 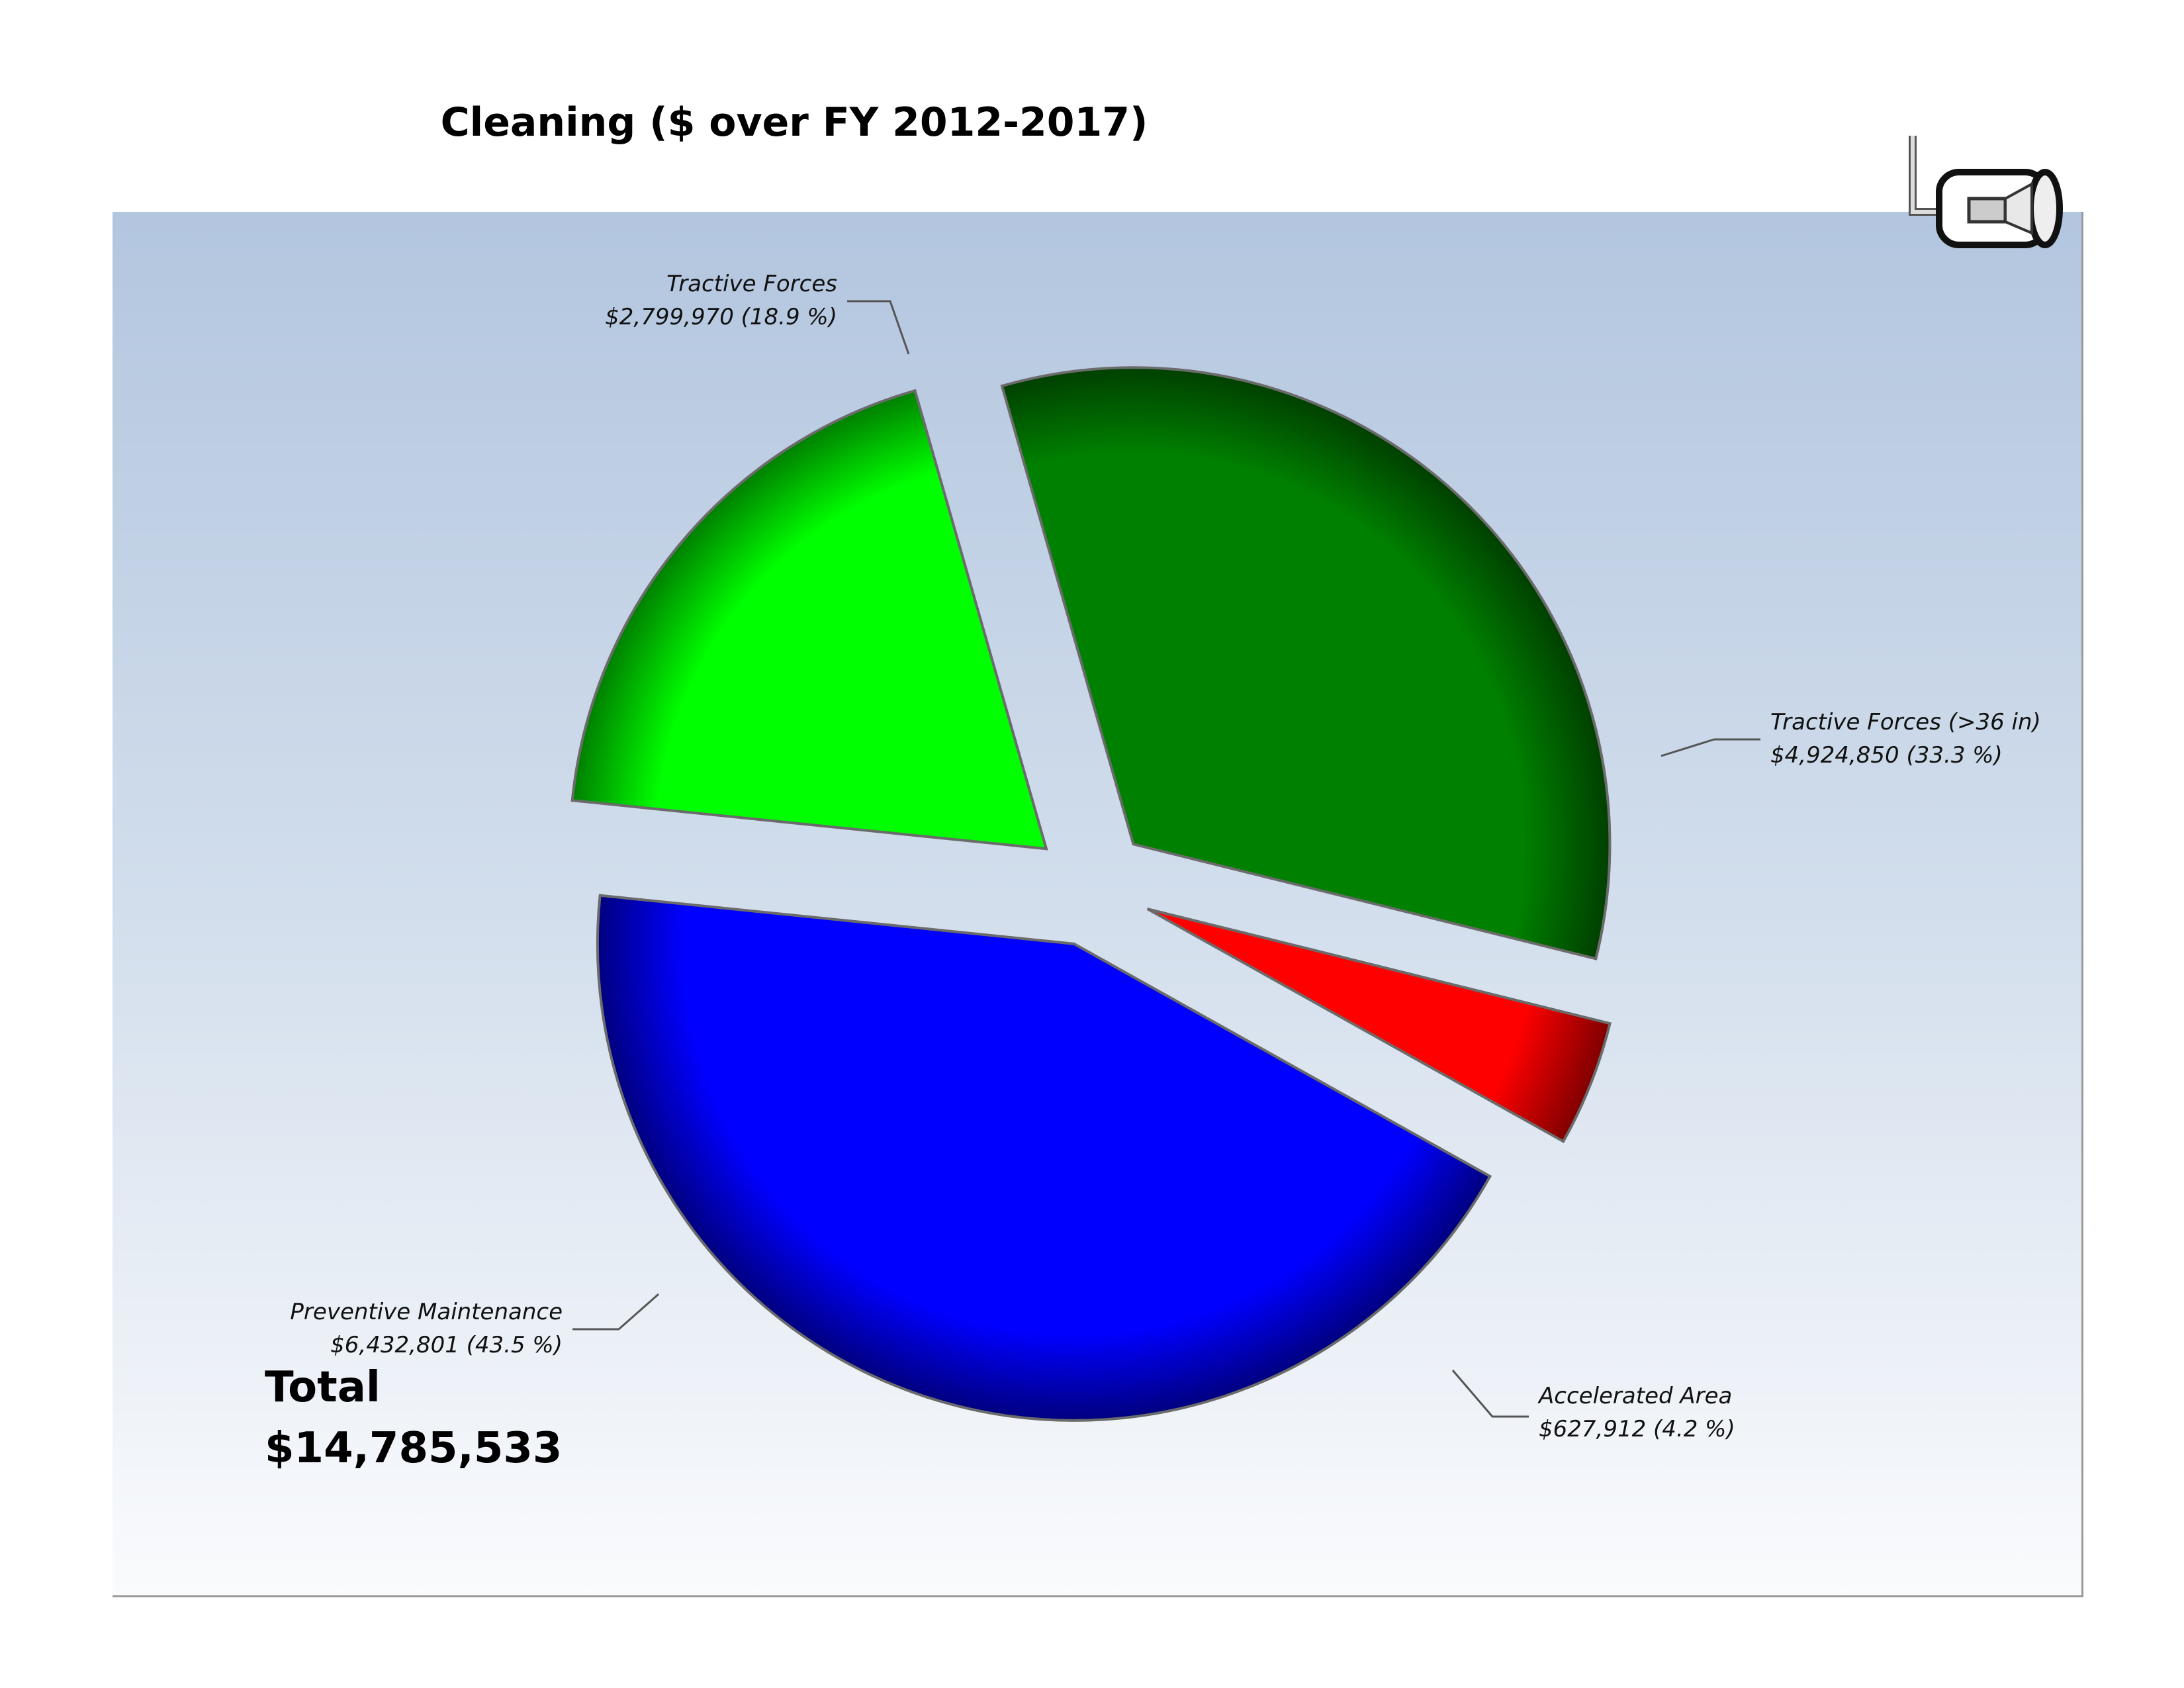 I want to click on chart-title: Cleaning ($ over FY 2012-2017), so click(x=794, y=122).